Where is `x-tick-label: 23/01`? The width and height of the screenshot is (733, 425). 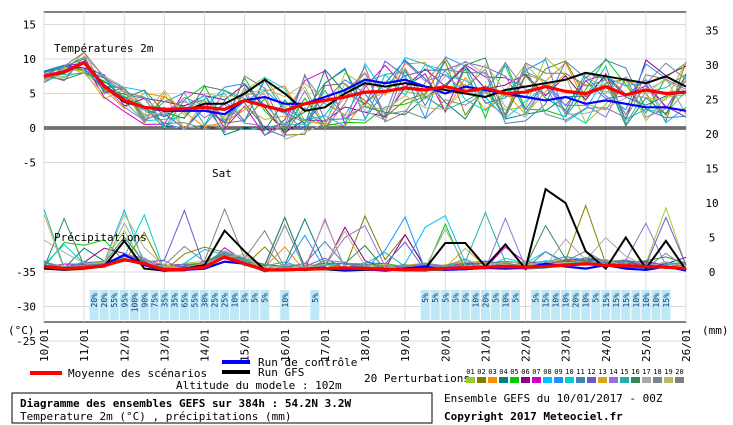
x-tick-label: 23/01 is located at coordinates (566, 345).